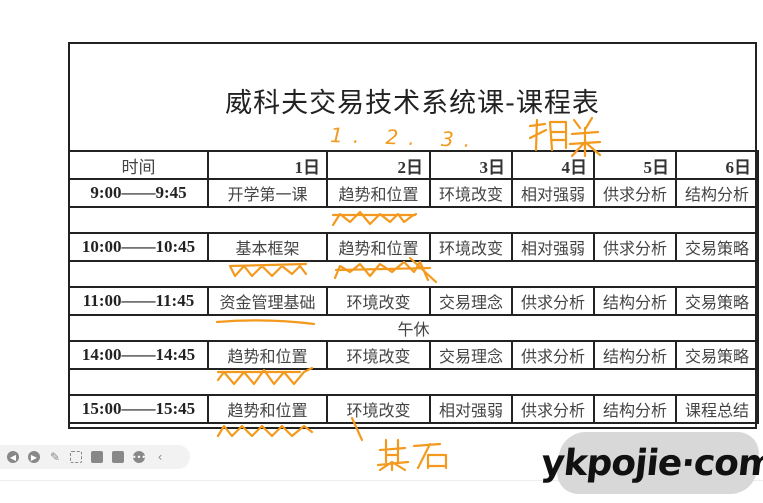 This screenshot has width=763, height=503. What do you see at coordinates (717, 409) in the screenshot?
I see `course-cell: 课程总结` at bounding box center [717, 409].